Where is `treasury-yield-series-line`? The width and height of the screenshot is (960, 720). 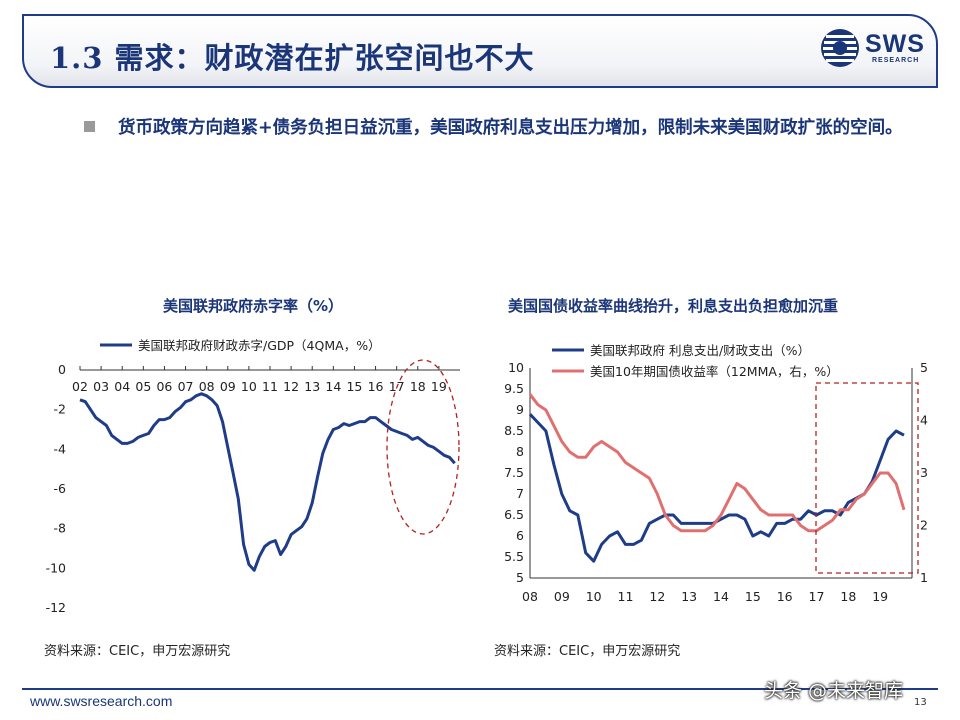
treasury-yield-series-line is located at coordinates (717, 463).